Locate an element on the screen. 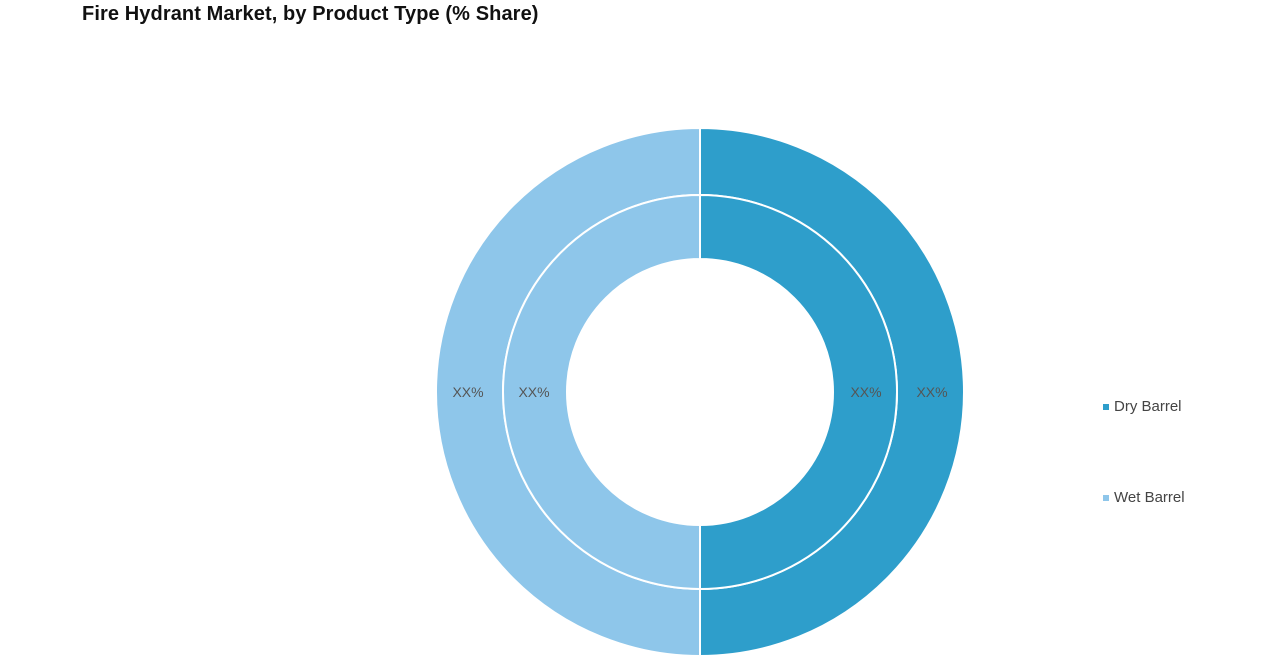  inner-ring-slice-dry-barrel is located at coordinates (798, 392).